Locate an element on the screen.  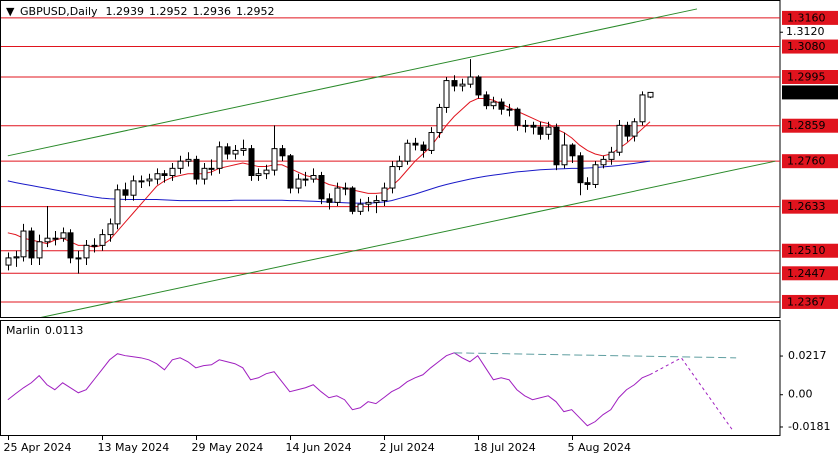
header-arrow: ▼ is located at coordinates (10, 11).